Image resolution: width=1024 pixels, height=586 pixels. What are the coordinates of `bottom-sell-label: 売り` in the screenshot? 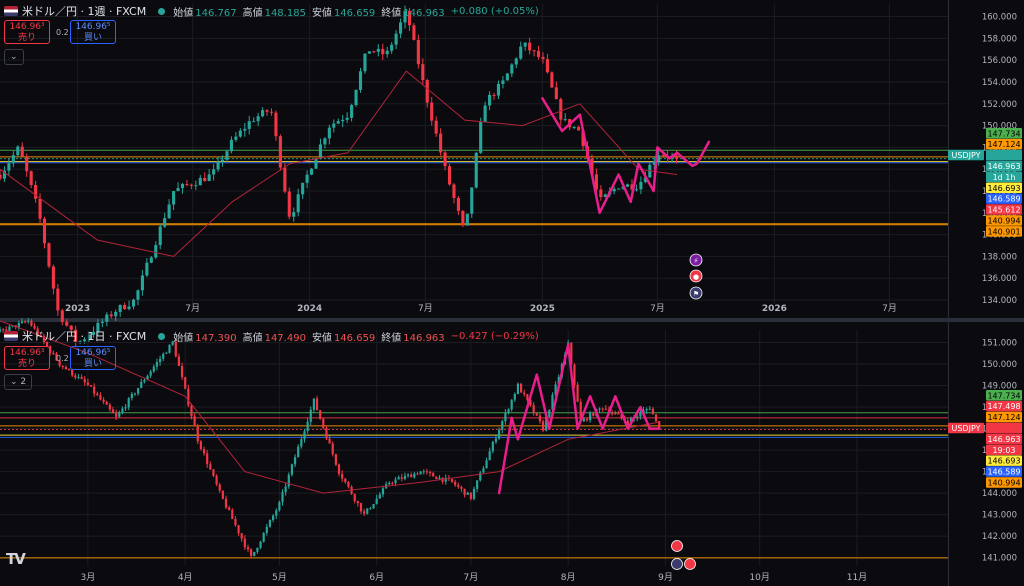 It's located at (26, 364).